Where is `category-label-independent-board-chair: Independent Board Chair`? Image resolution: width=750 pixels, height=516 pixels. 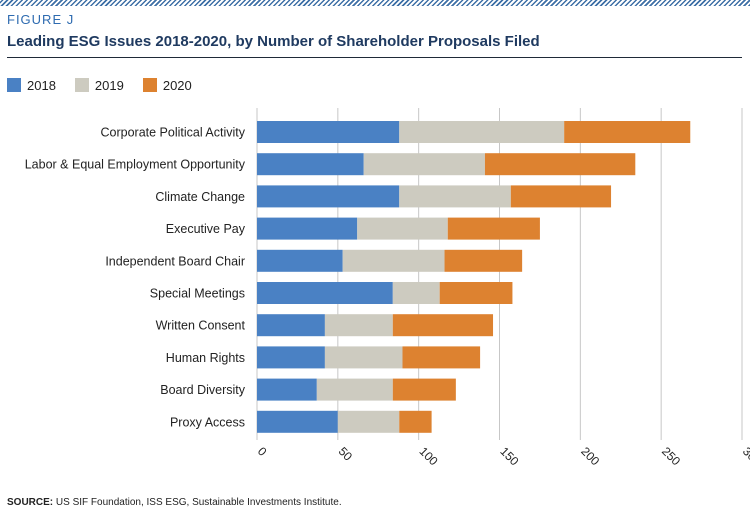
category-label-independent-board-chair: Independent Board Chair is located at coordinates (175, 261).